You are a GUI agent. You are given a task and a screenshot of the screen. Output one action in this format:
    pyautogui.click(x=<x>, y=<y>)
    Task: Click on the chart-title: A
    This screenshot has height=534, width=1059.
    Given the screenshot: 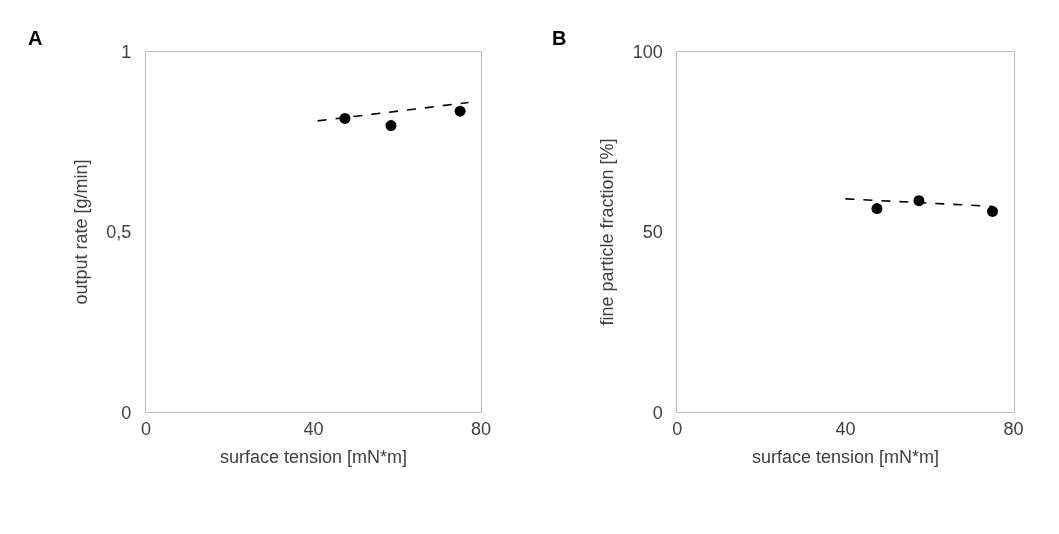 What is the action you would take?
    pyautogui.click(x=35, y=38)
    